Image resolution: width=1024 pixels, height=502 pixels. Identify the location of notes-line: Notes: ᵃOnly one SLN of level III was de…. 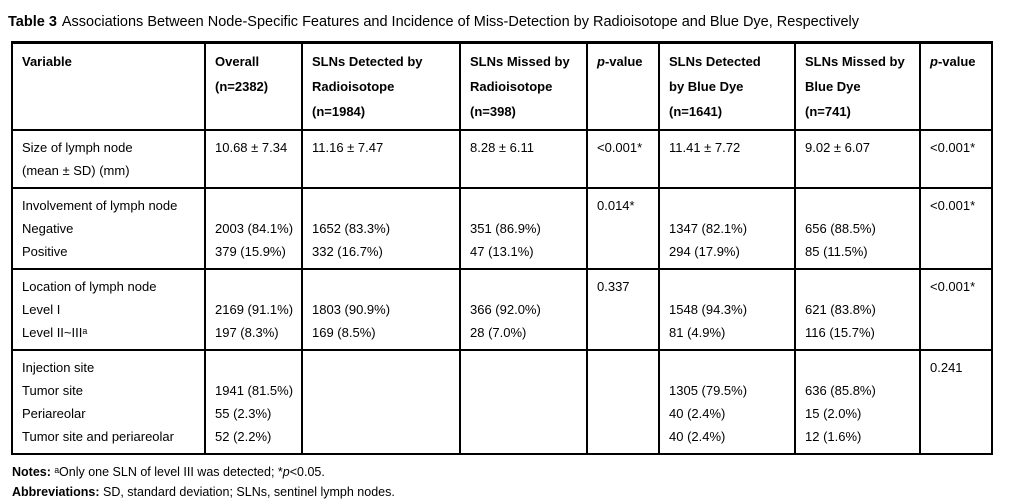
(513, 472).